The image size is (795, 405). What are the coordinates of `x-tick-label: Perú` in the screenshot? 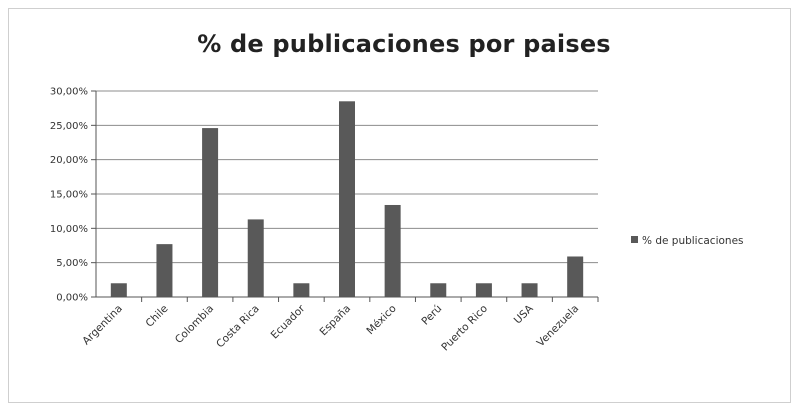 It's located at (431, 315).